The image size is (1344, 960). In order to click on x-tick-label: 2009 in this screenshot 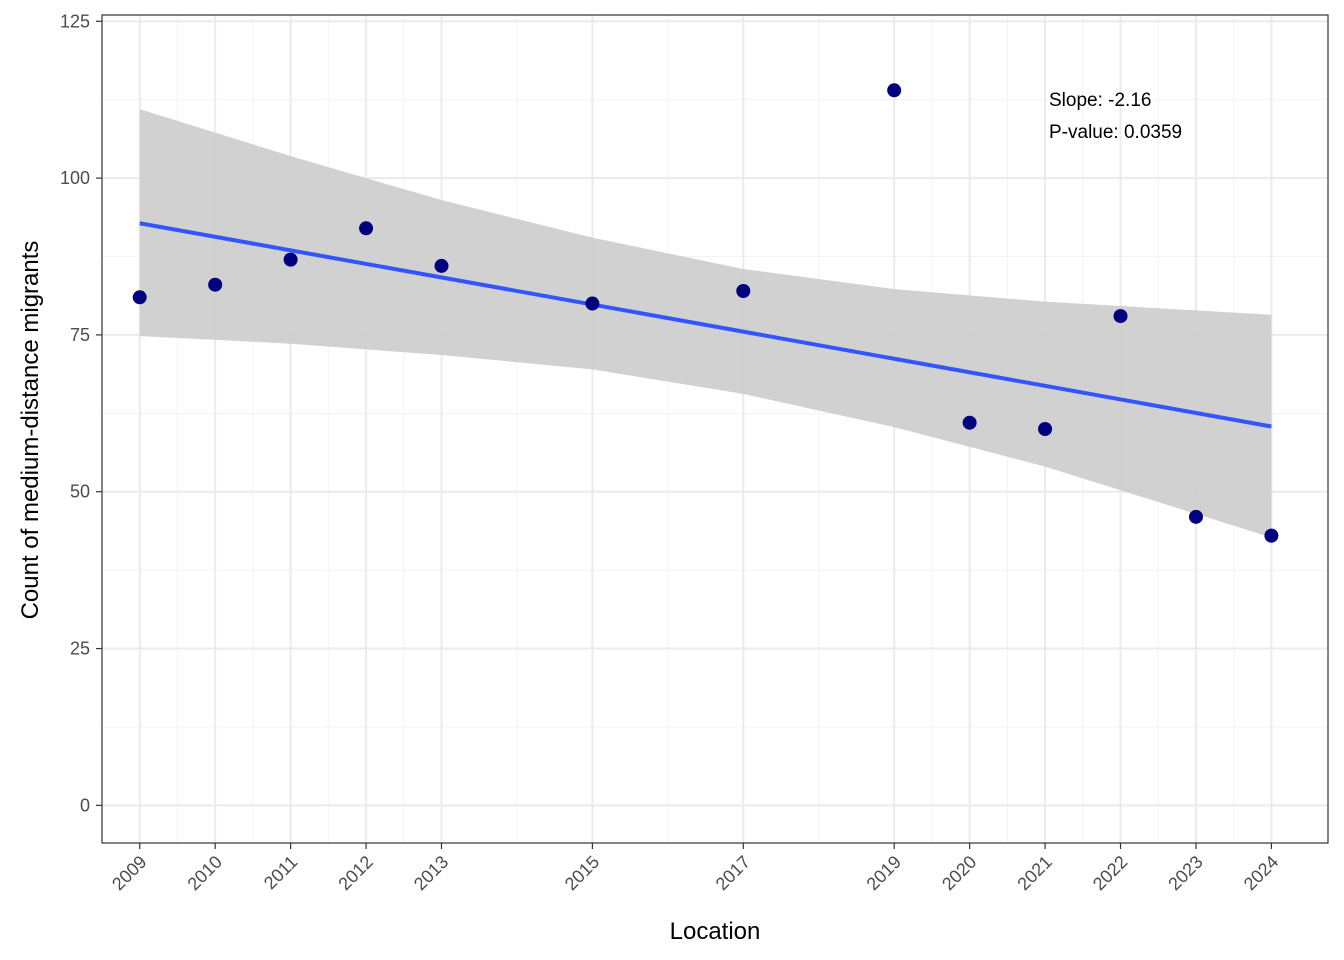, I will do `click(129, 873)`.